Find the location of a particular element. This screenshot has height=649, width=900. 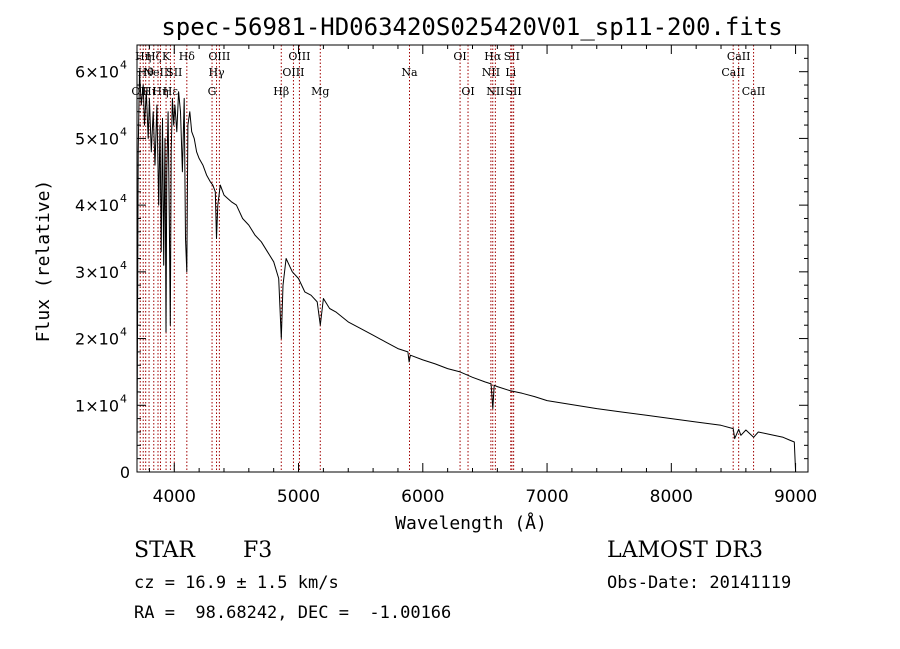

y-tick-label: 0 is located at coordinates (125, 472).